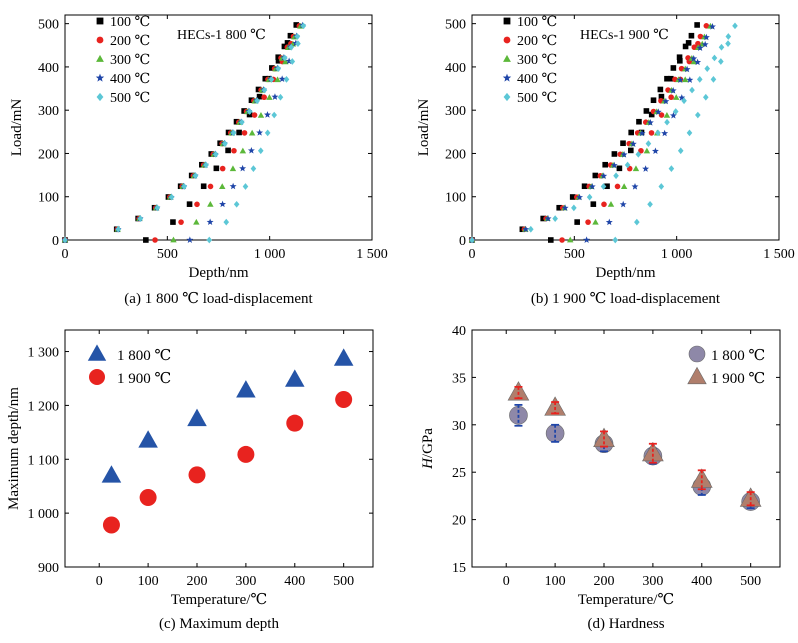  Describe the element at coordinates (270, 254) in the screenshot. I see `x-tick-label: 1 000` at that location.